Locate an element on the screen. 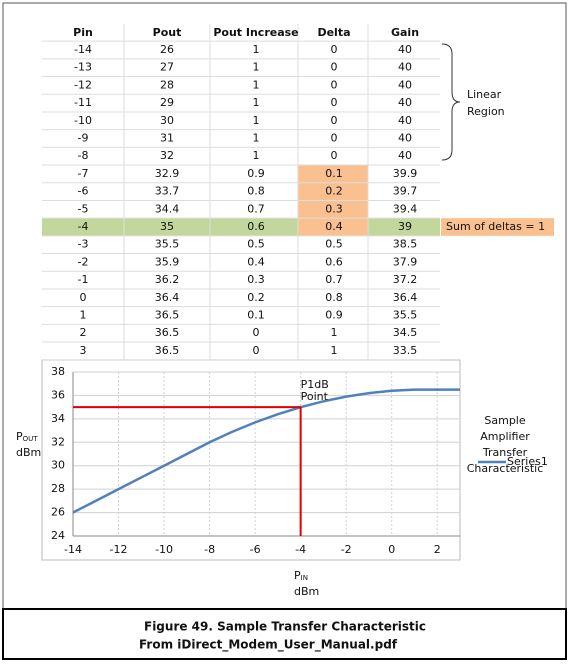 Image resolution: width=571 pixels, height=666 pixels. cell: 32 is located at coordinates (167, 155).